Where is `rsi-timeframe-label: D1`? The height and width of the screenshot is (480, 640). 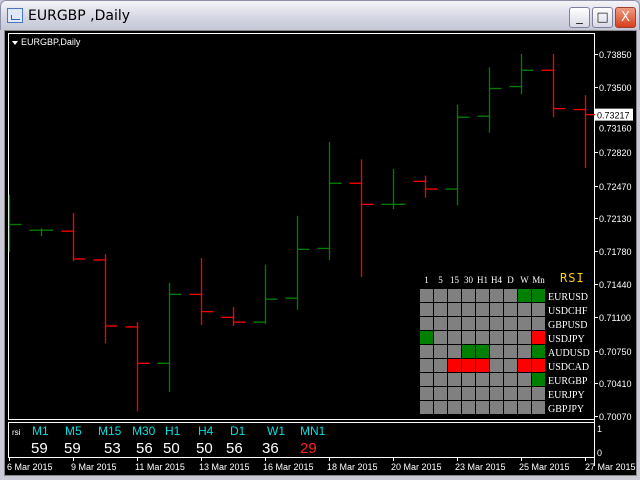 rsi-timeframe-label: D1 is located at coordinates (238, 431).